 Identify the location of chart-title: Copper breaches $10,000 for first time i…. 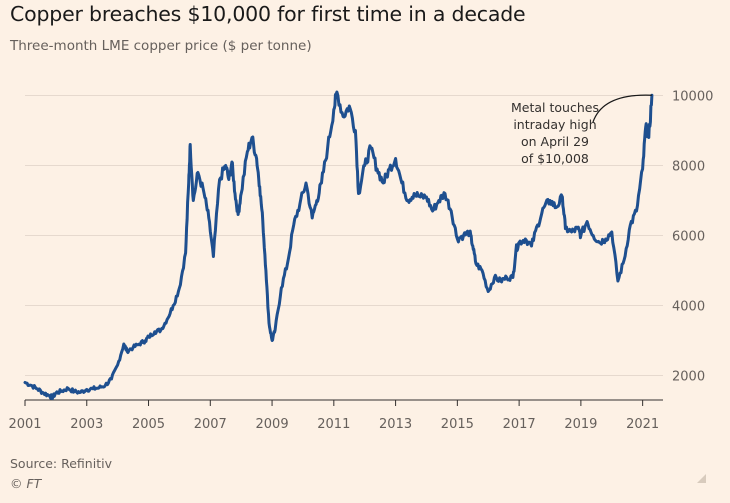
(268, 14).